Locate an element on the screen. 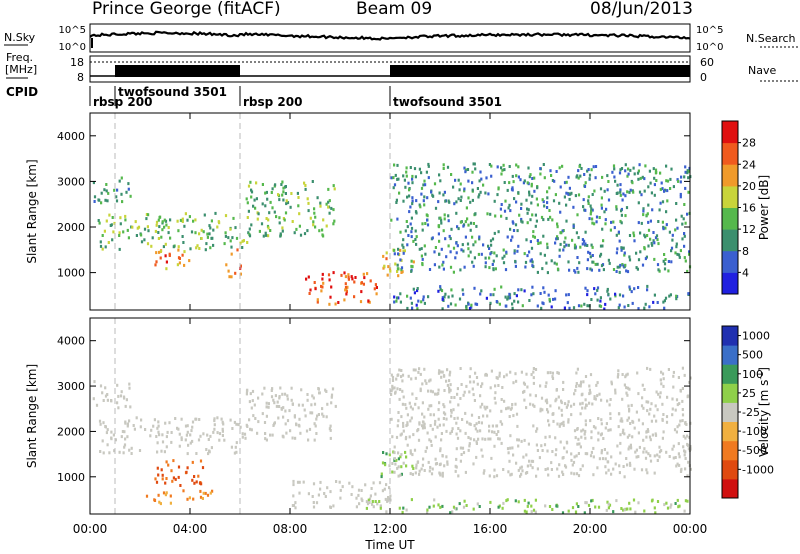 This screenshot has width=800, height=554. freq-tick-right: 60 is located at coordinates (707, 62).